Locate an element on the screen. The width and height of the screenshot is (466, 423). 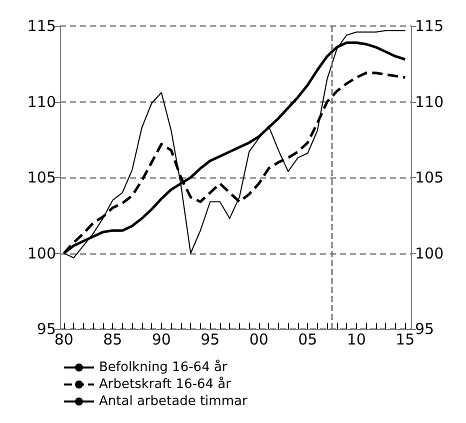
x-tick-label: 15 is located at coordinates (405, 339).